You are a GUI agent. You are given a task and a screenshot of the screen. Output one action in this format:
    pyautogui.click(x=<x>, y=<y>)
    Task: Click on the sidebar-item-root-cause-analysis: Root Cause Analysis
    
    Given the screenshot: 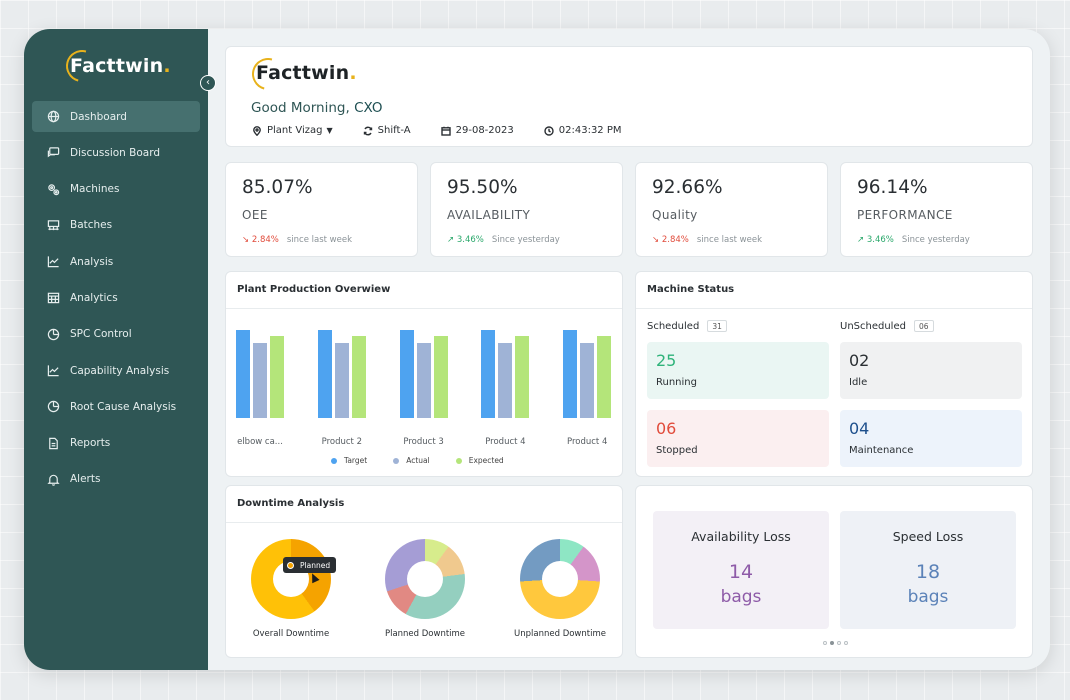 What is the action you would take?
    pyautogui.click(x=116, y=406)
    